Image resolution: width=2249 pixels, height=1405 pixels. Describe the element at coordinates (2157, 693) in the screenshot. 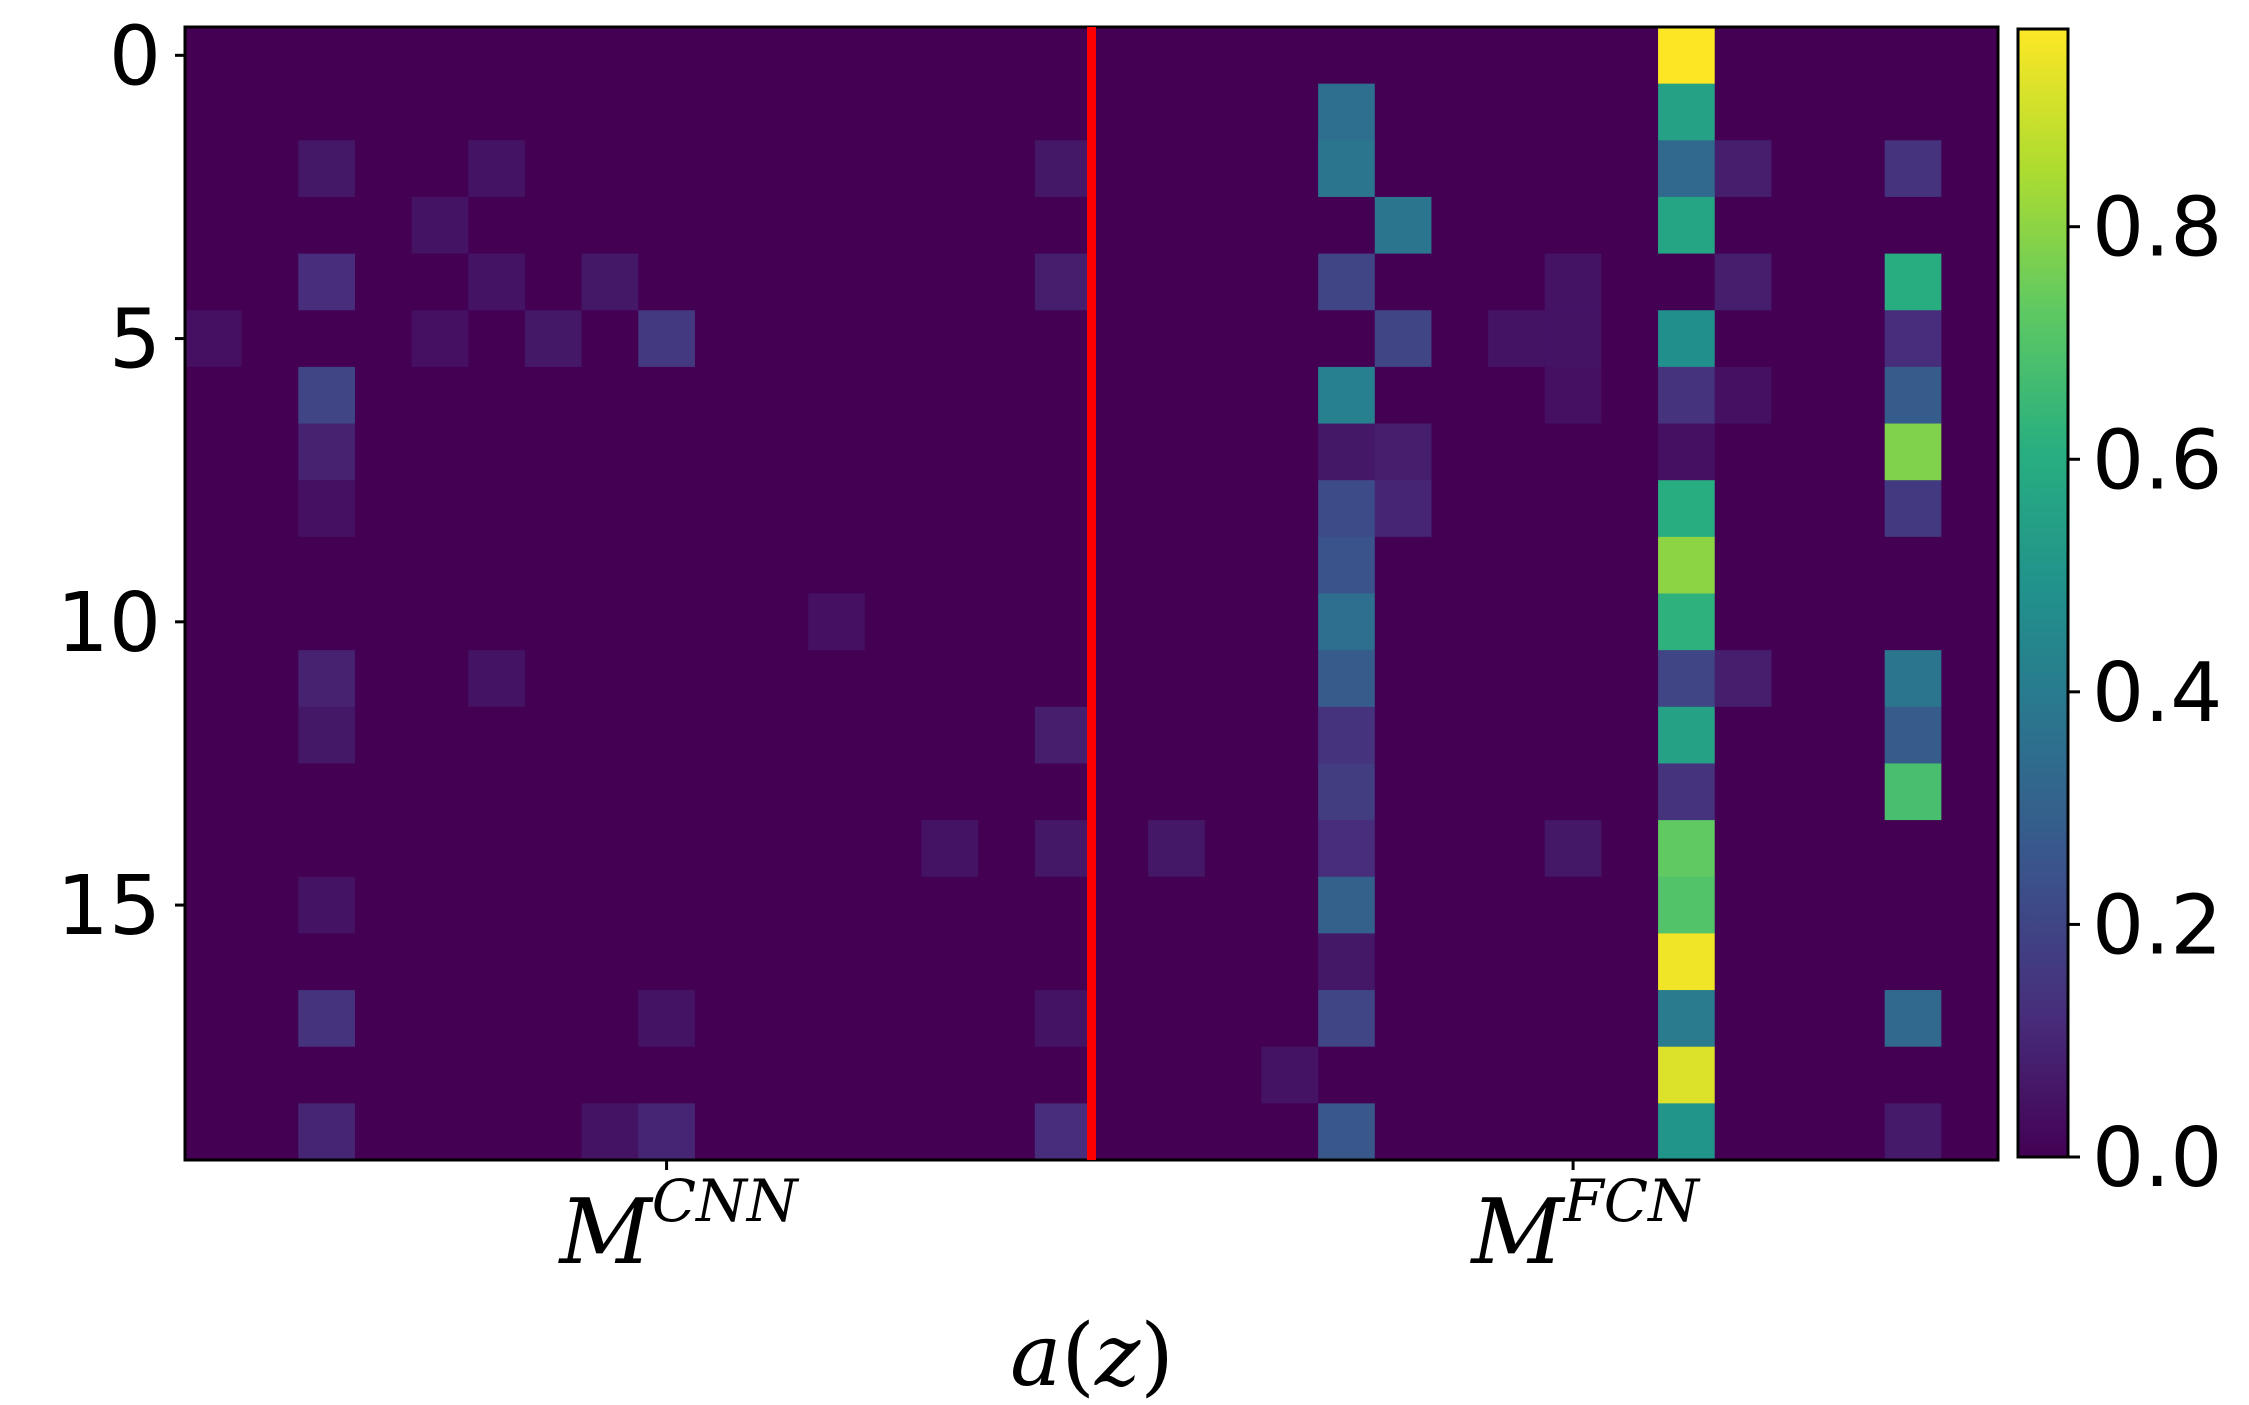

I see `colorbar-tick-label: 0.4` at that location.